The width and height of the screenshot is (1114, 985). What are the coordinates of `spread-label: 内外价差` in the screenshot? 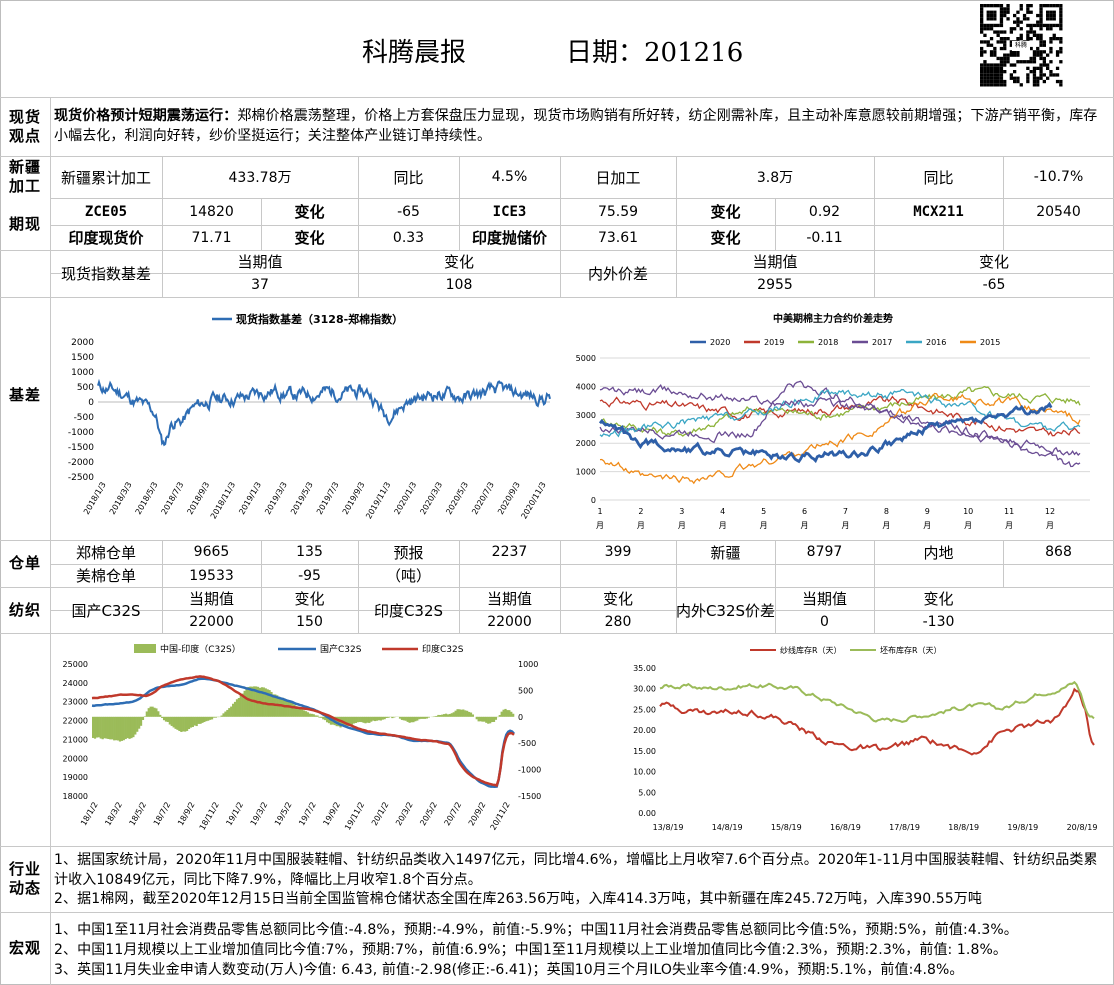 It's located at (617, 274).